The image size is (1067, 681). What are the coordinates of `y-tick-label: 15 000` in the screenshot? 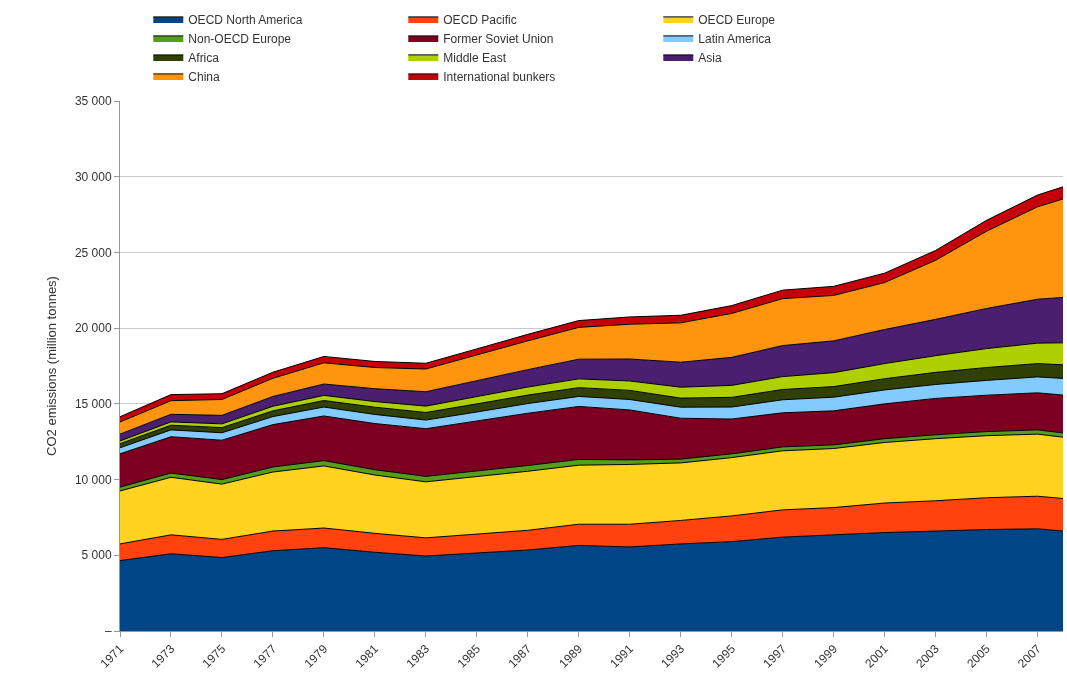 It's located at (93, 404).